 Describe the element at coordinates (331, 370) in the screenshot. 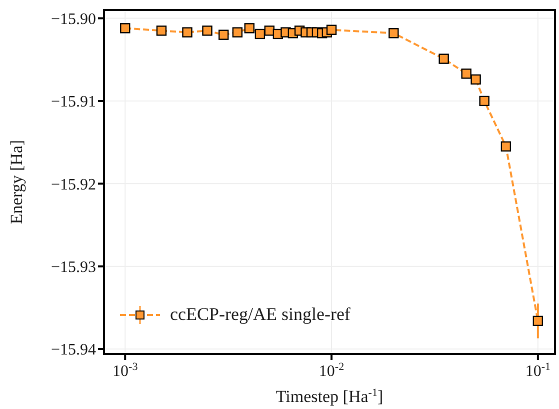

I see `x-tick-label: 10$^{-2}$` at that location.